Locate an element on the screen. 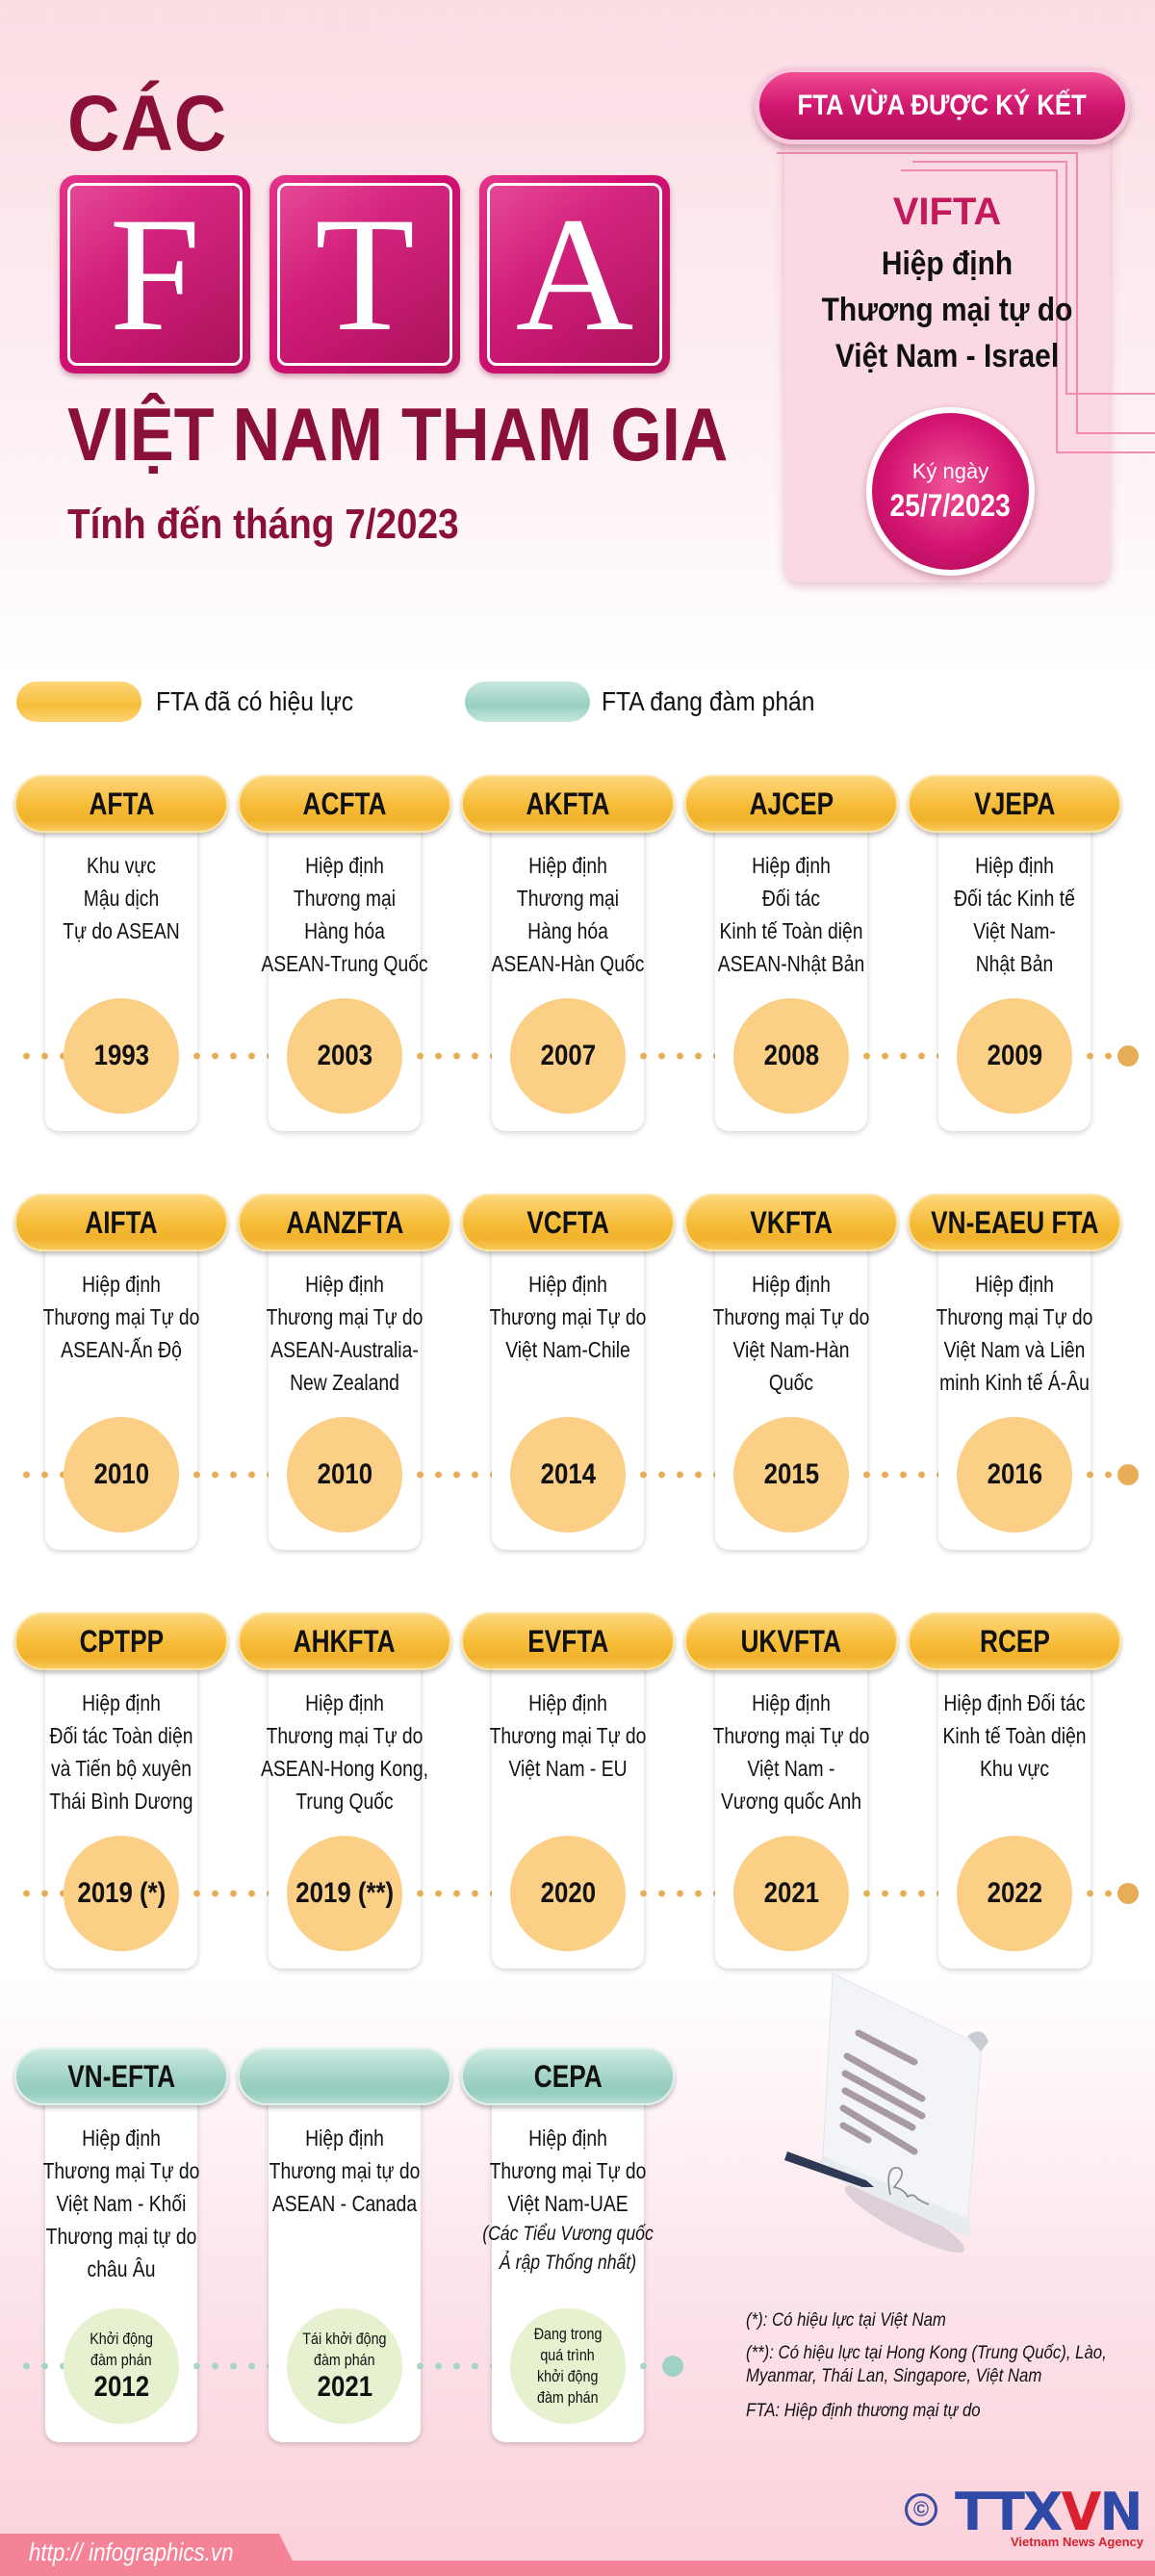  fta-code-pill: AIFTA is located at coordinates (121, 1222).